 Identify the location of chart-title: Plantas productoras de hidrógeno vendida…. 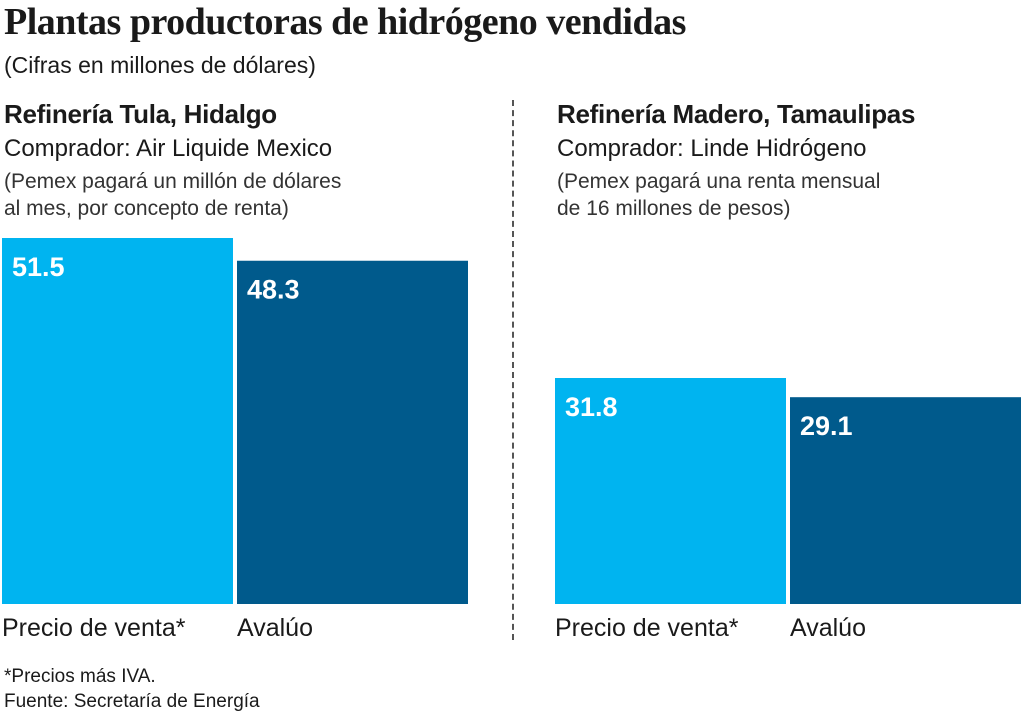
(345, 22).